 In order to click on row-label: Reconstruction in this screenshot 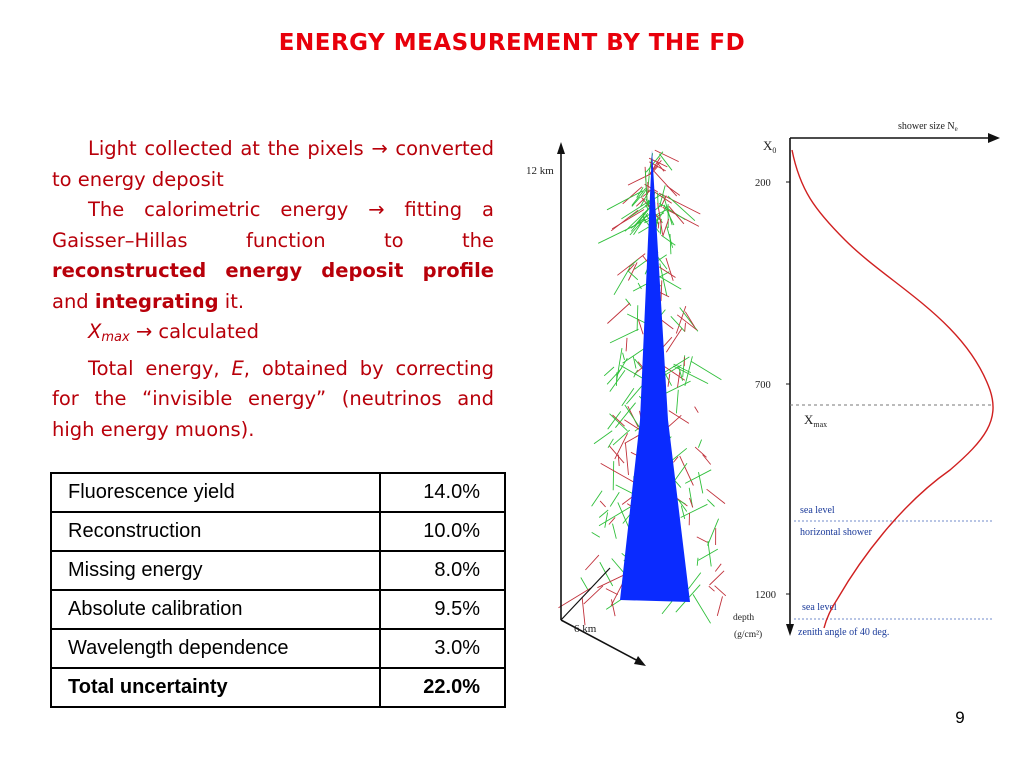, I will do `click(215, 531)`.